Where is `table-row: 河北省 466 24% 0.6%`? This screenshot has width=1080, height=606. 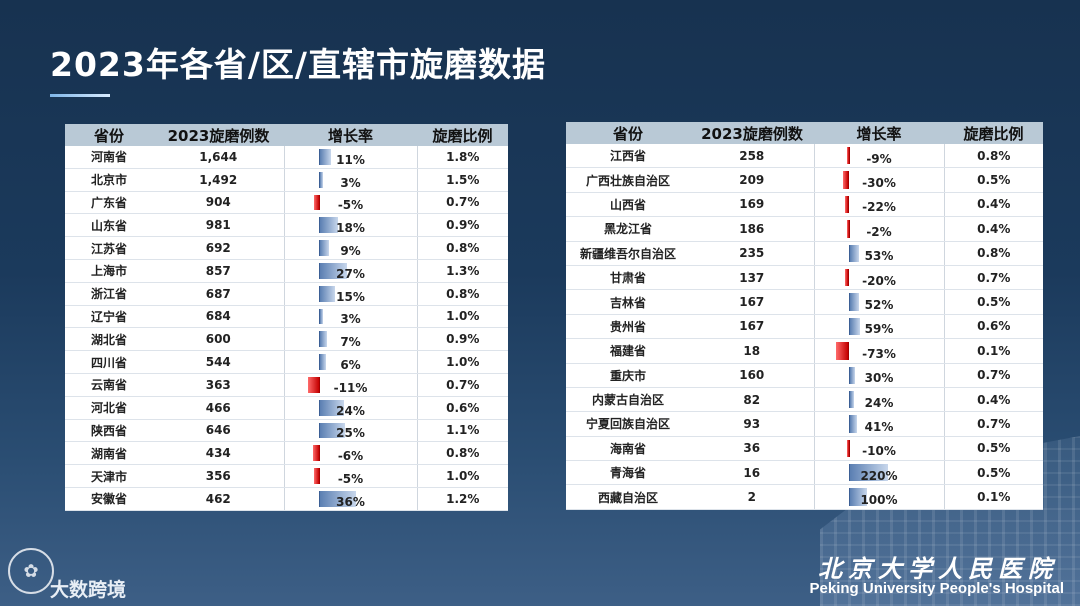 table-row: 河北省 466 24% 0.6% is located at coordinates (286, 408).